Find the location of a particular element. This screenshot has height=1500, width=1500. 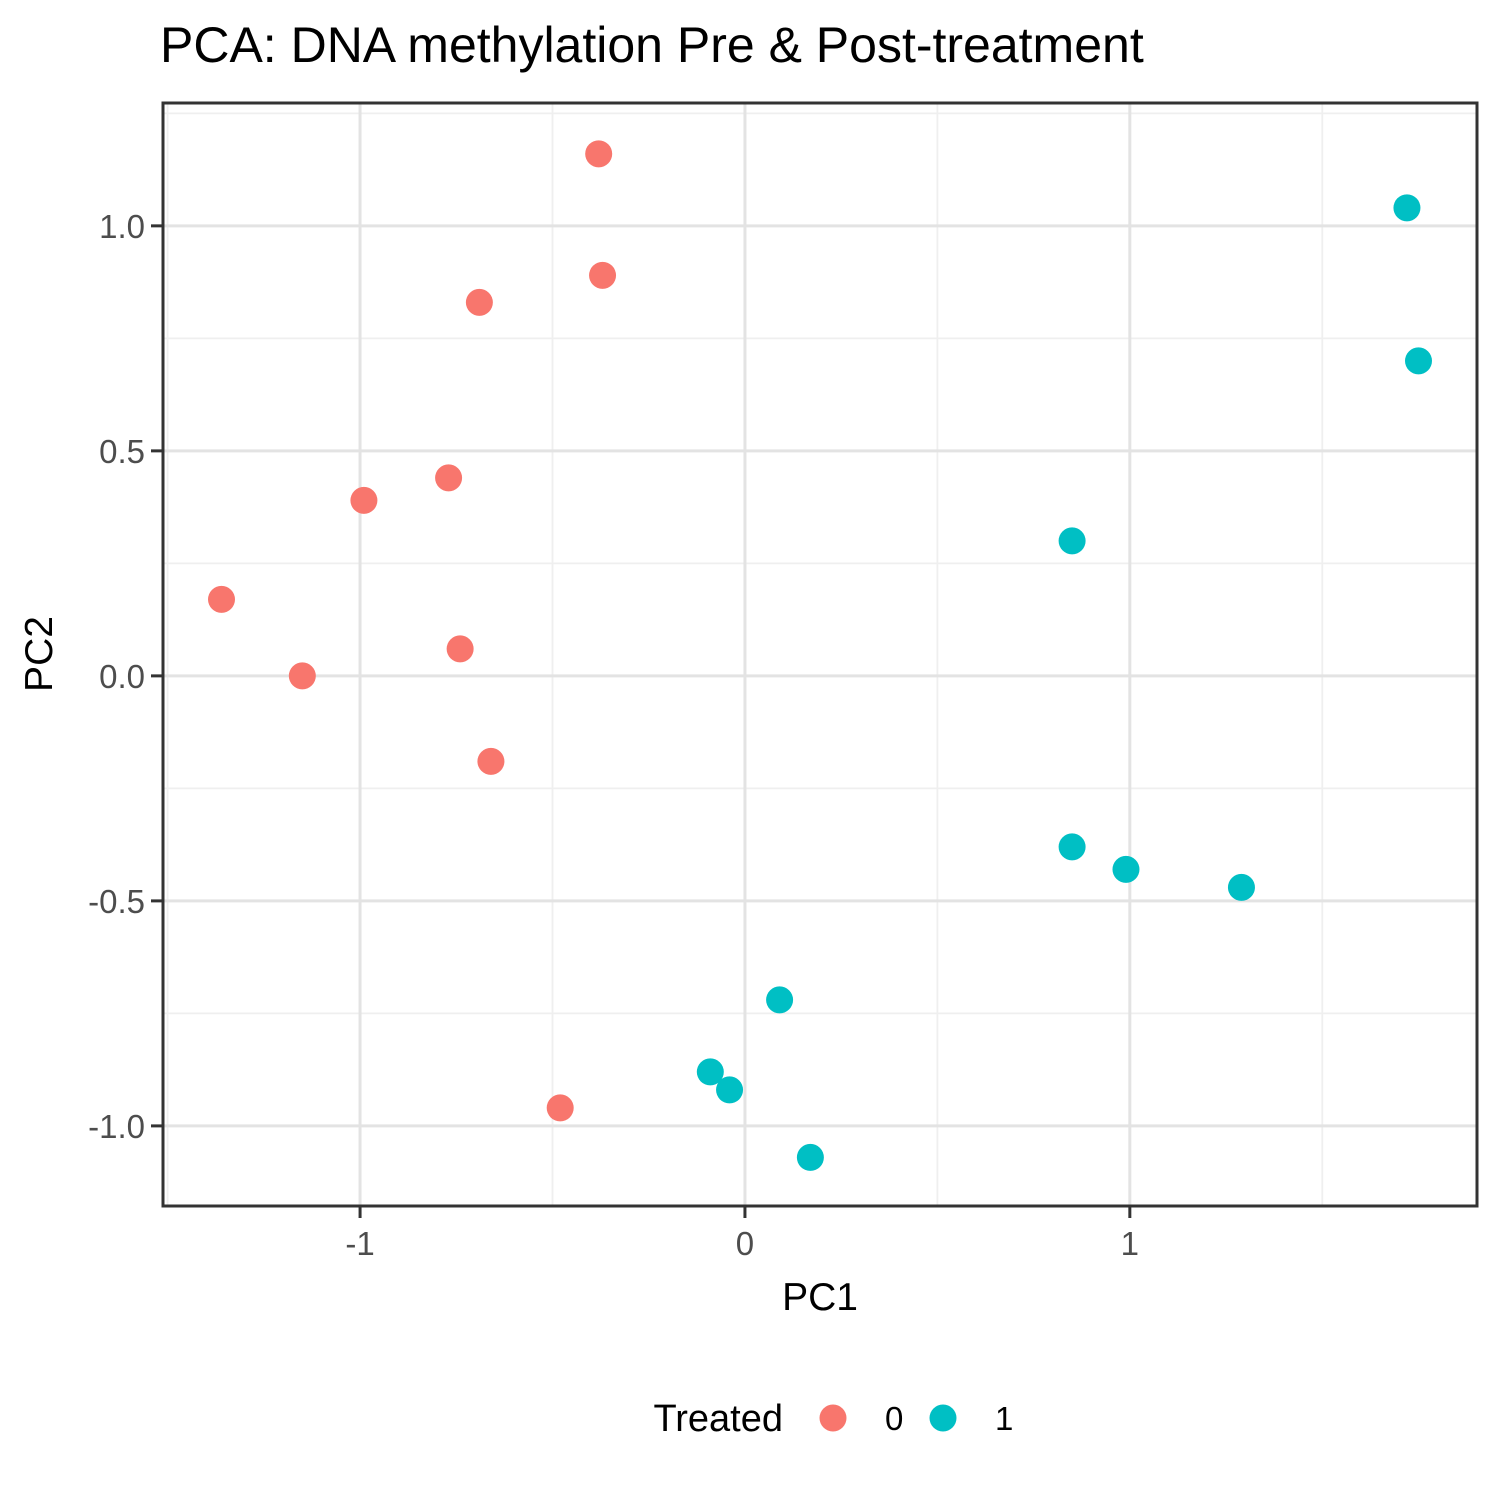

legend-label-1: 1 is located at coordinates (1004, 1418).